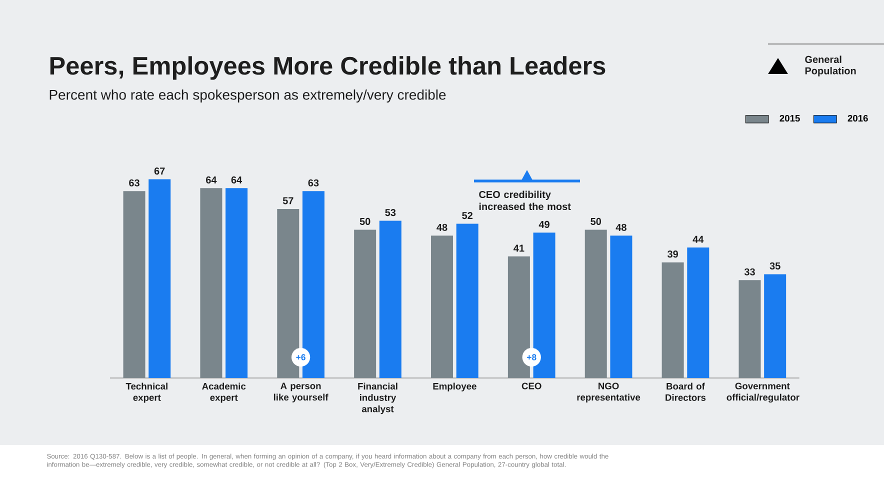 Image resolution: width=884 pixels, height=479 pixels. I want to click on x-tick-label: Board of Directors, so click(686, 391).